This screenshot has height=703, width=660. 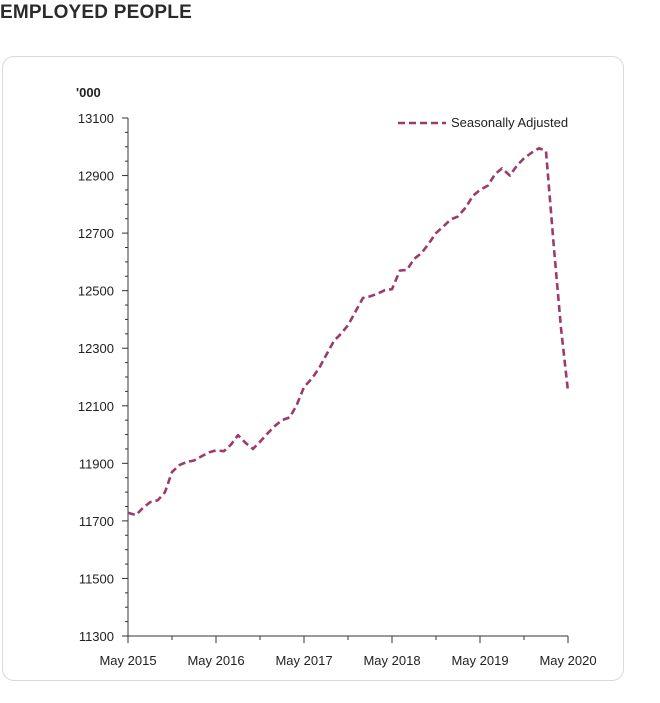 I want to click on y-tick-label: 12900, so click(x=96, y=176).